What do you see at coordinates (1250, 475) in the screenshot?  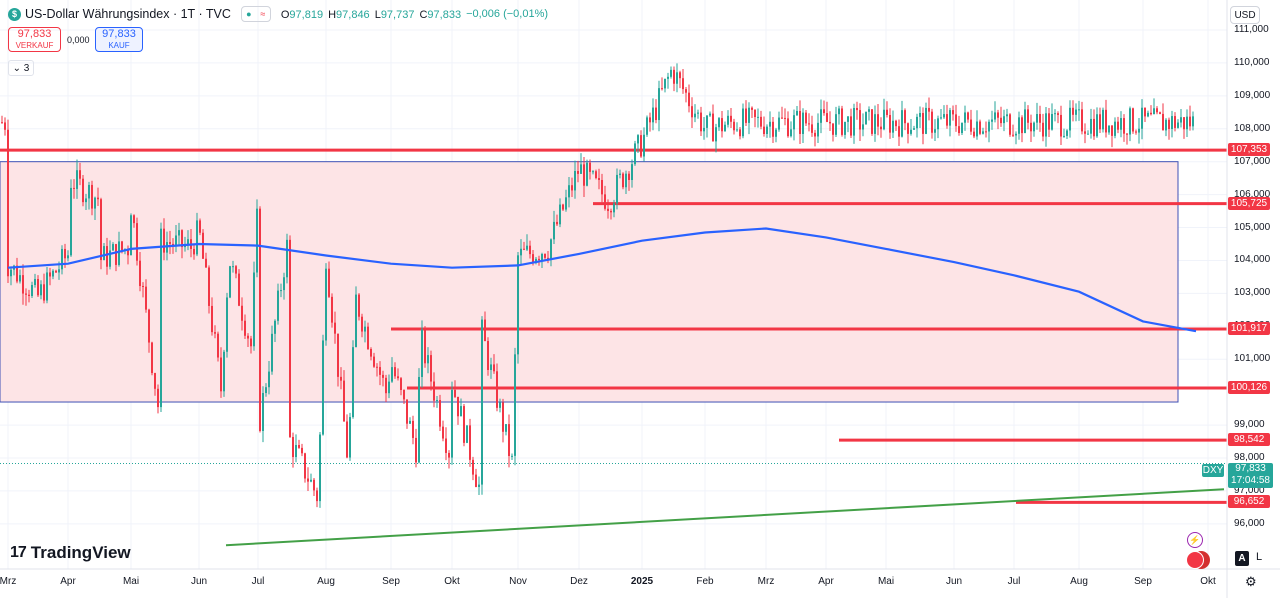 I see `current-price-label: 97,833 17:04:58` at bounding box center [1250, 475].